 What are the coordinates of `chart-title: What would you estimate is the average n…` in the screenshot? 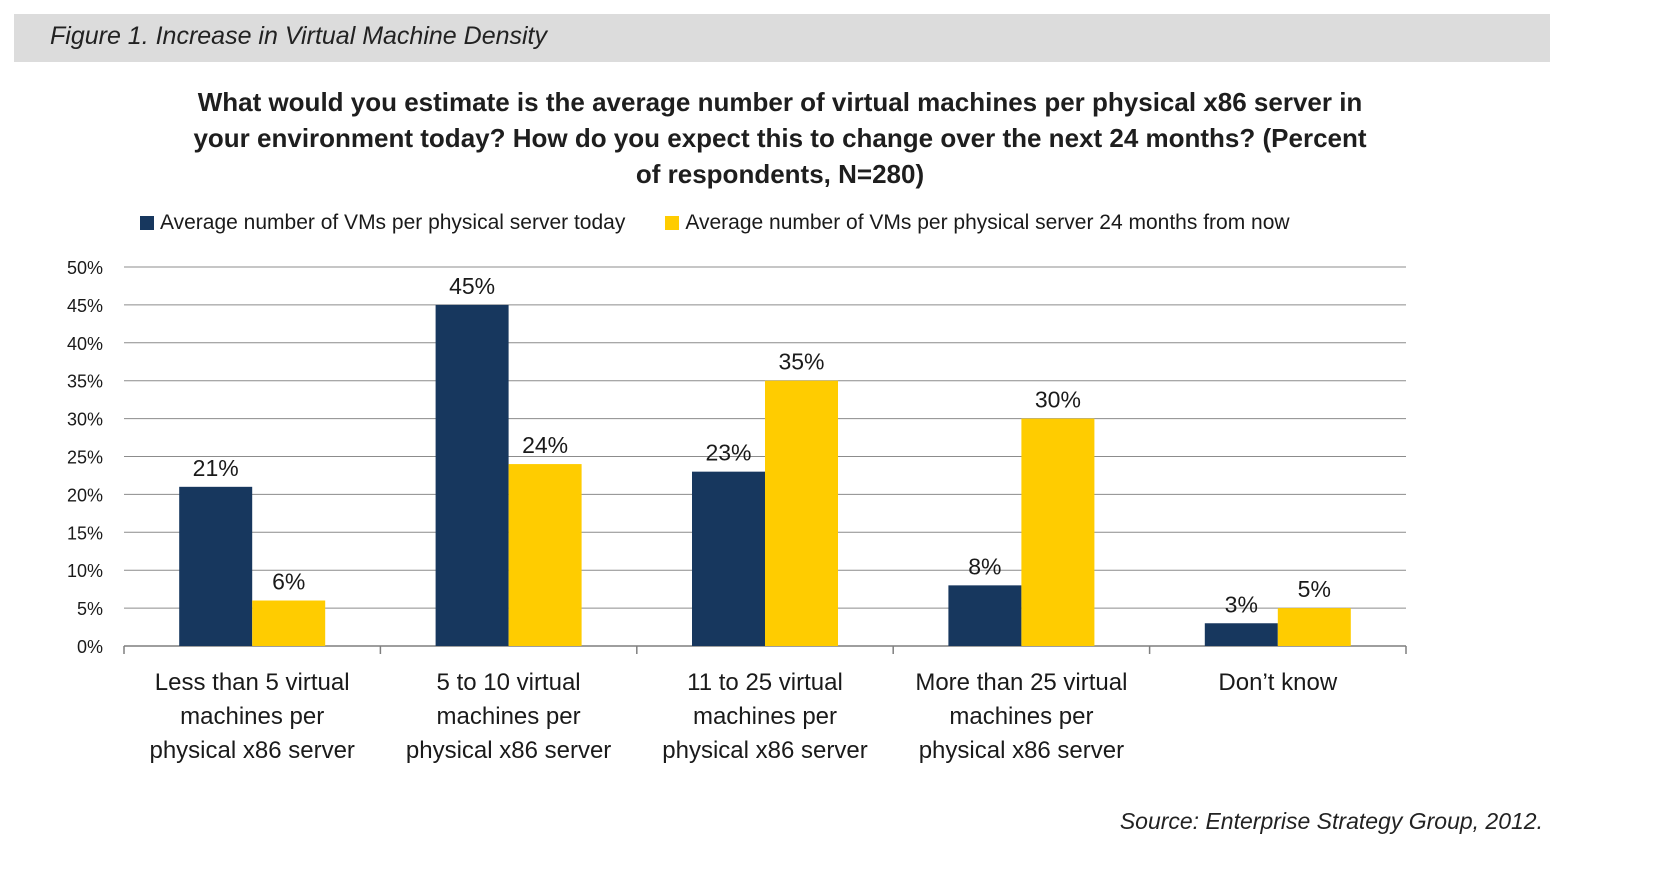 It's located at (780, 138).